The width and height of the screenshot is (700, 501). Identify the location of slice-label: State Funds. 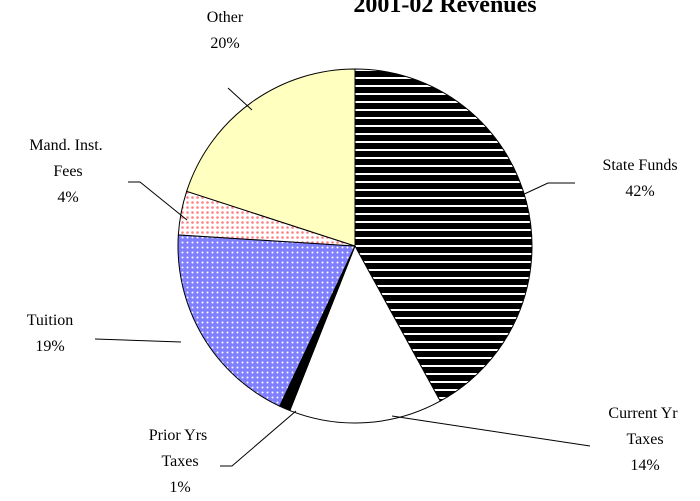
(639, 165).